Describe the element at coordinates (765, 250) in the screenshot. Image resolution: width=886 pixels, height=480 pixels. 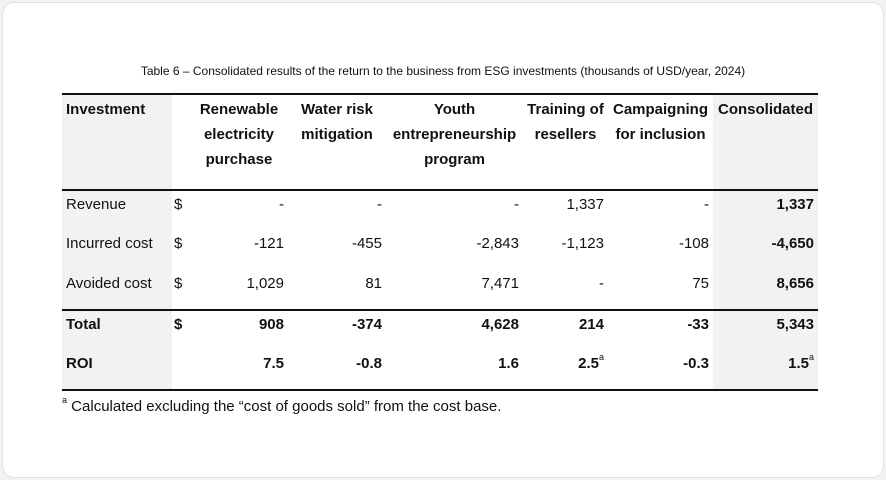
I see `cell-value: -4,650` at that location.